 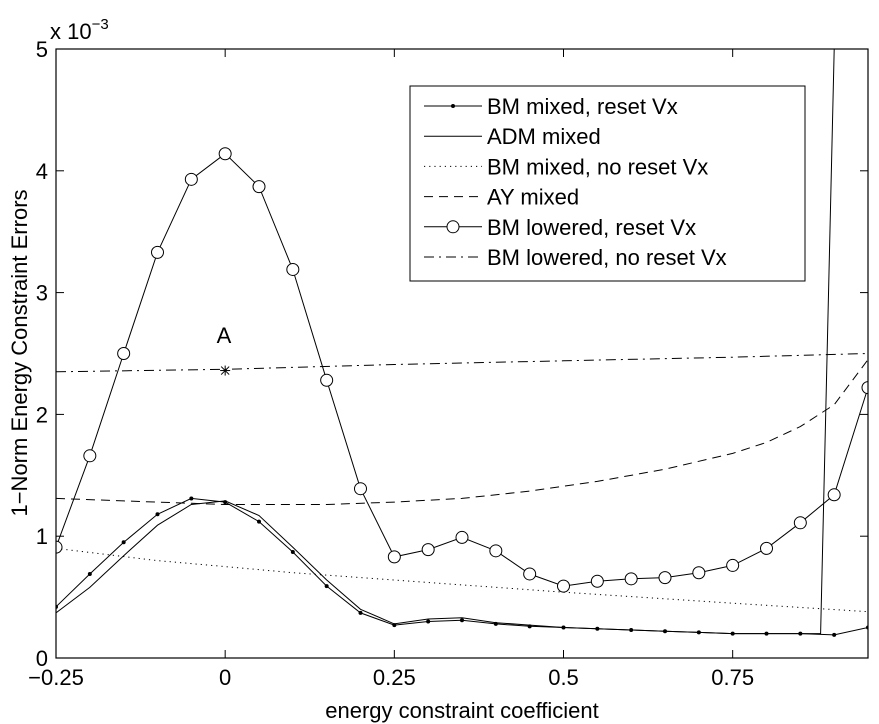 I want to click on y-tick-label: 0, so click(x=42, y=658).